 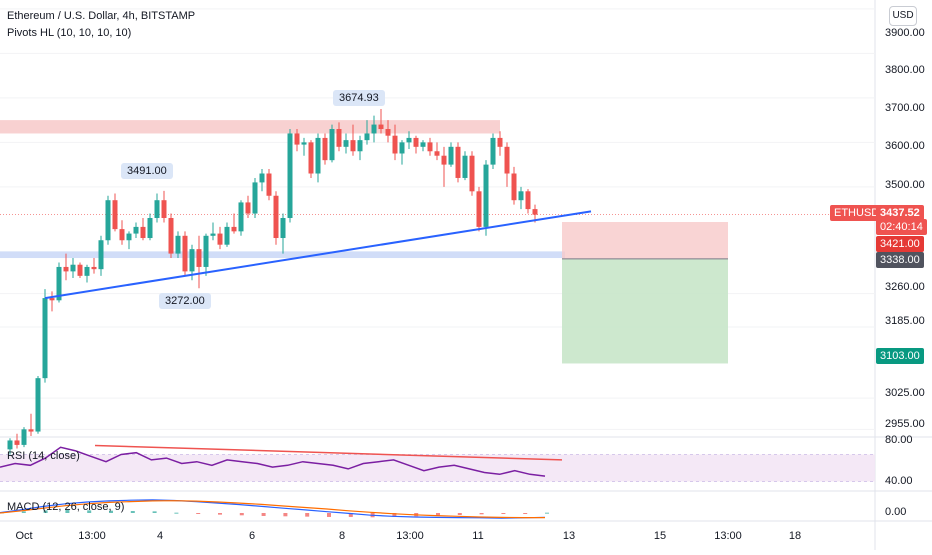 I want to click on countdown-tag: 02:40:14, so click(x=901, y=227).